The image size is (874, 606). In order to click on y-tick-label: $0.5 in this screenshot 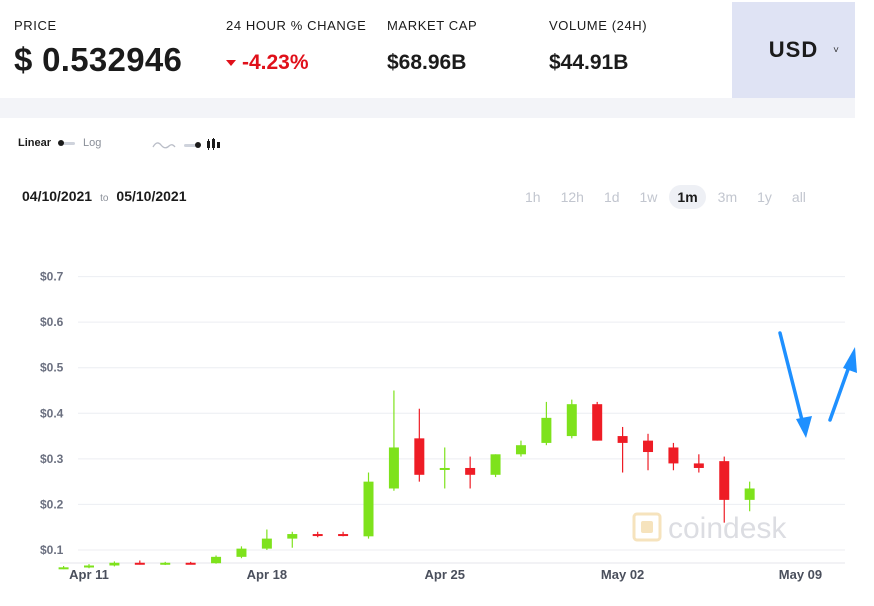, I will do `click(52, 368)`.